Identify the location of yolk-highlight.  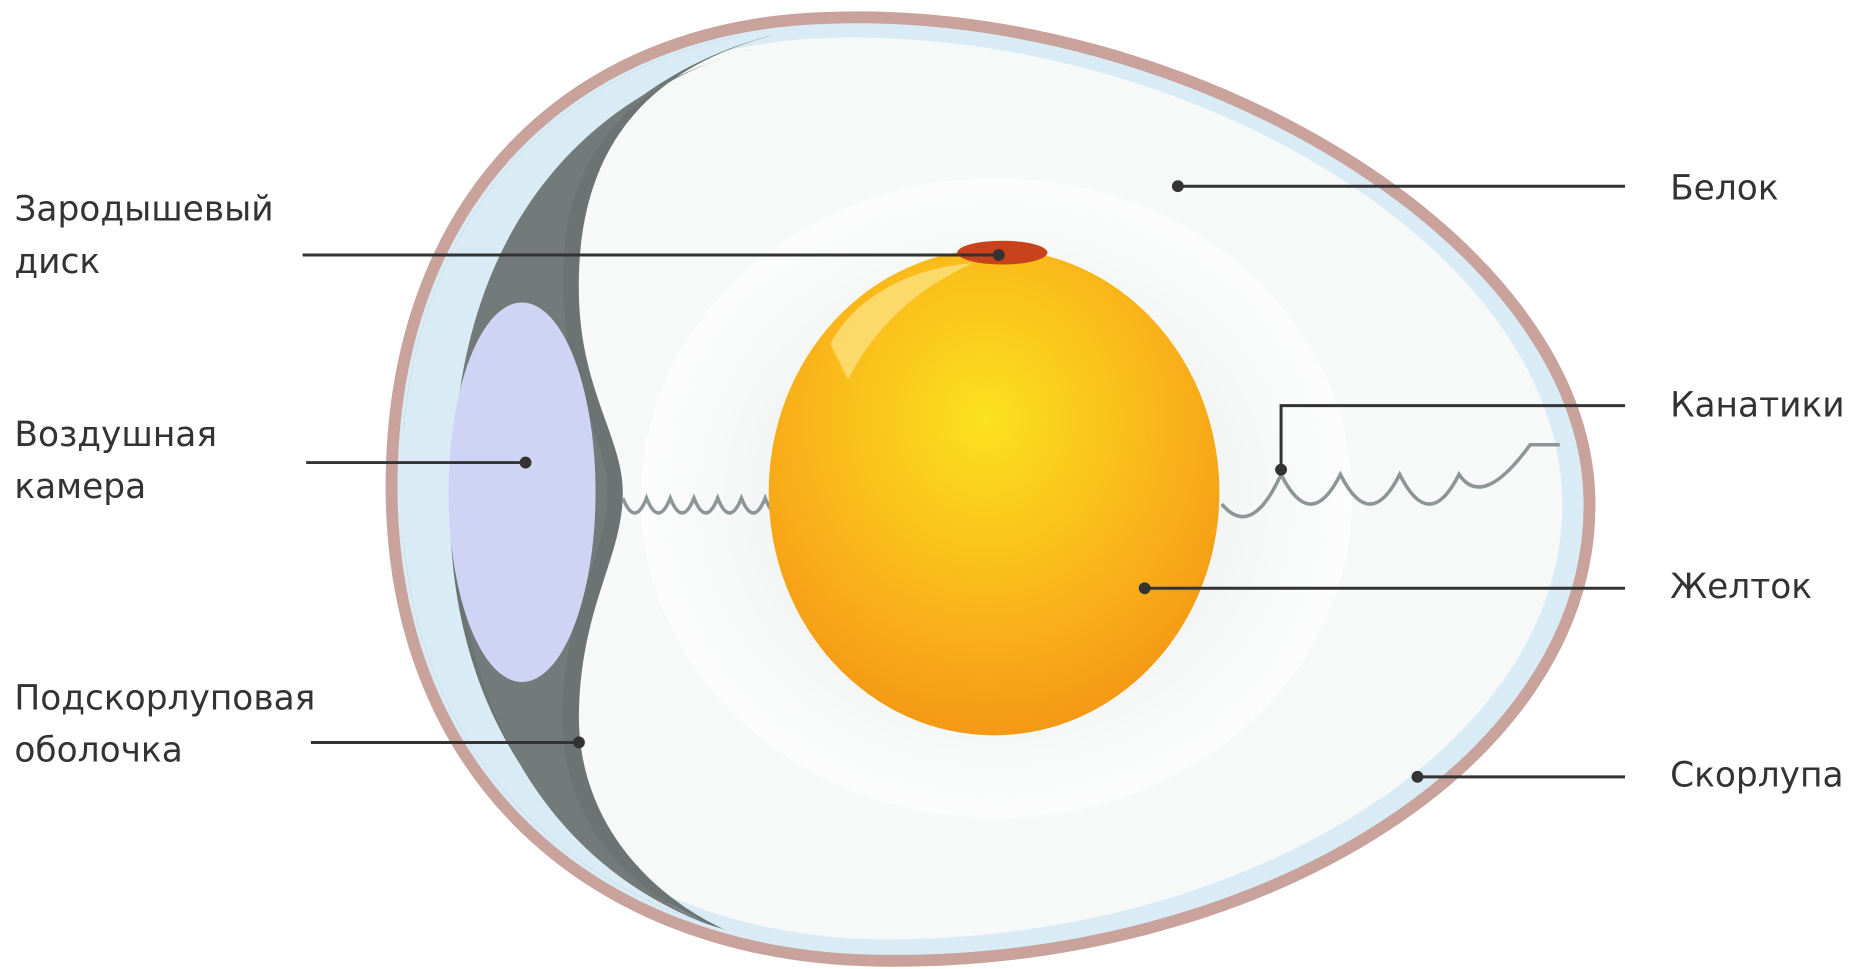
(901, 321).